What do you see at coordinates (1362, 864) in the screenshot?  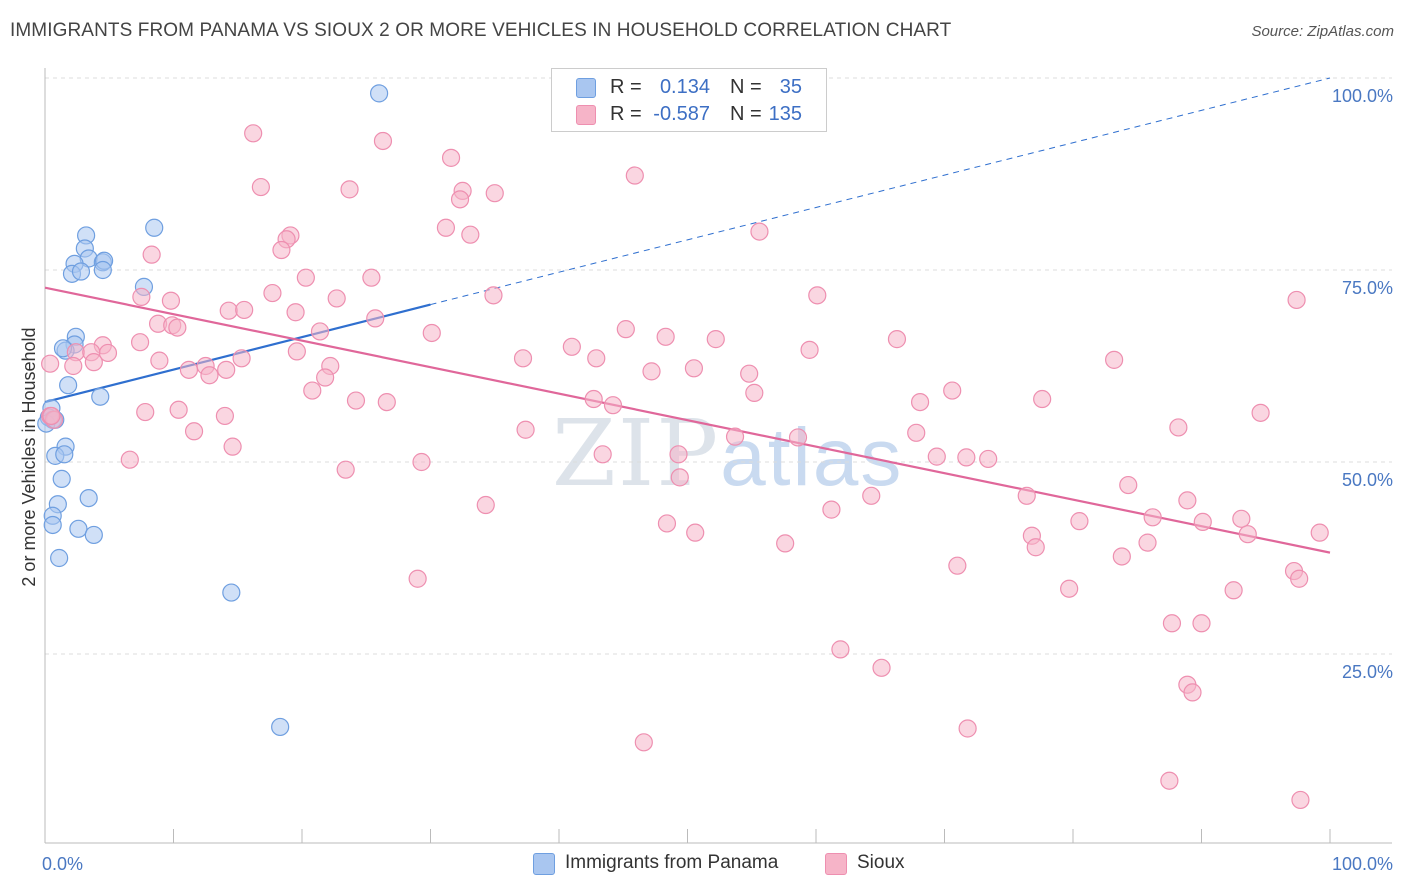 I see `x-tick-label: 100.0%` at bounding box center [1362, 864].